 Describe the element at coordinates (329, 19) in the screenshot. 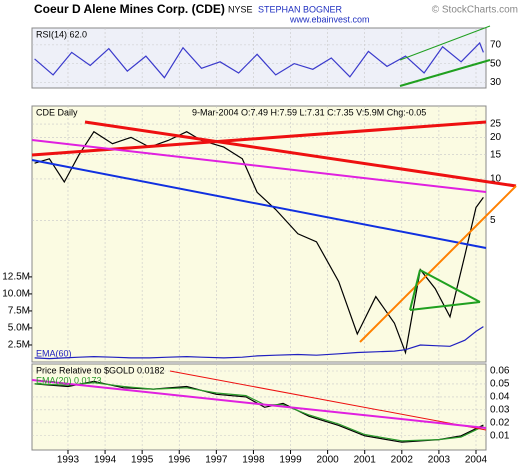

I see `website: www.ebainvest.com` at that location.